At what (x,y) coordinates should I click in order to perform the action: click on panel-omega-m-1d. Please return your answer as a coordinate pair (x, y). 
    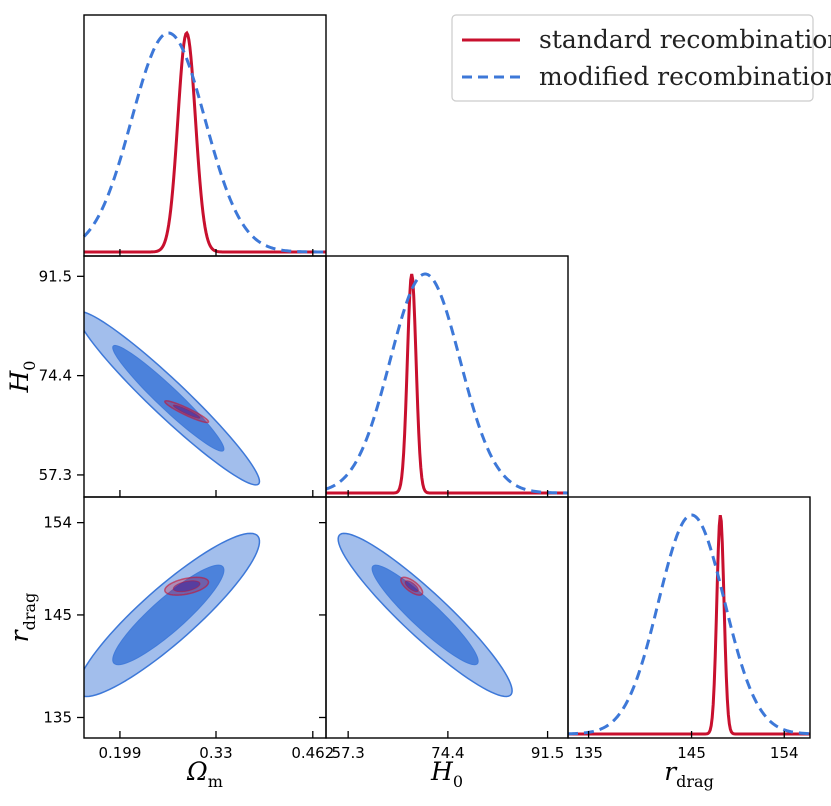
    Looking at the image, I should click on (204, 142).